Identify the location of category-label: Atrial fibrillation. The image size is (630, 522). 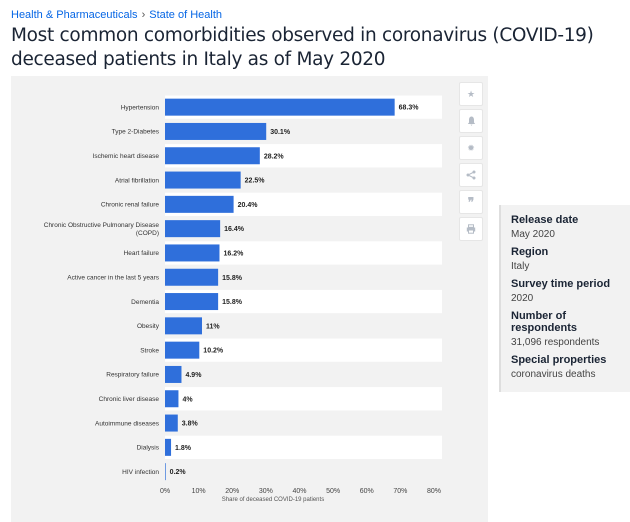
(137, 180).